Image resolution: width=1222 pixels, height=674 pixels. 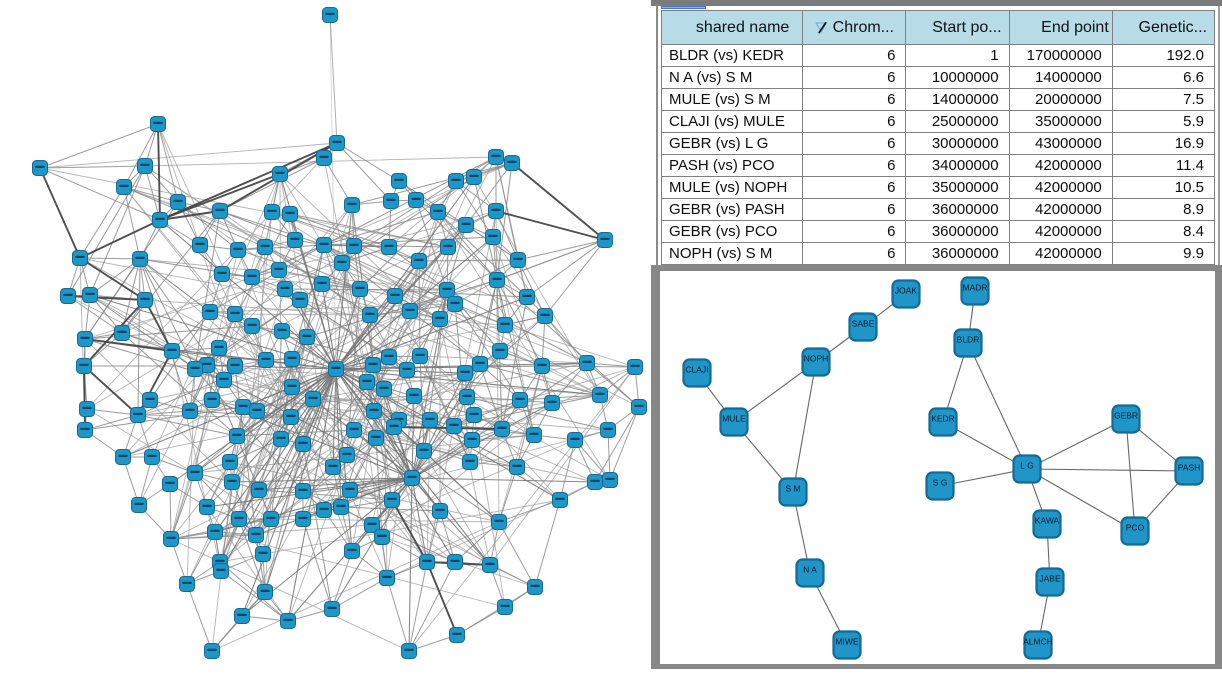 What do you see at coordinates (940, 483) in the screenshot?
I see `svg-text: S G` at bounding box center [940, 483].